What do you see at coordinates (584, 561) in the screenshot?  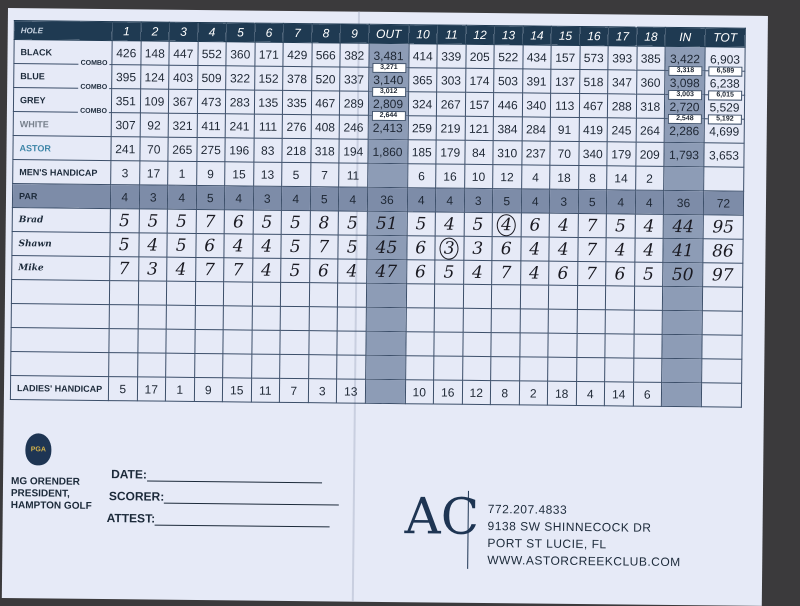 I see `website-link: WWW.ASTORCREEKCLUB.COM` at bounding box center [584, 561].